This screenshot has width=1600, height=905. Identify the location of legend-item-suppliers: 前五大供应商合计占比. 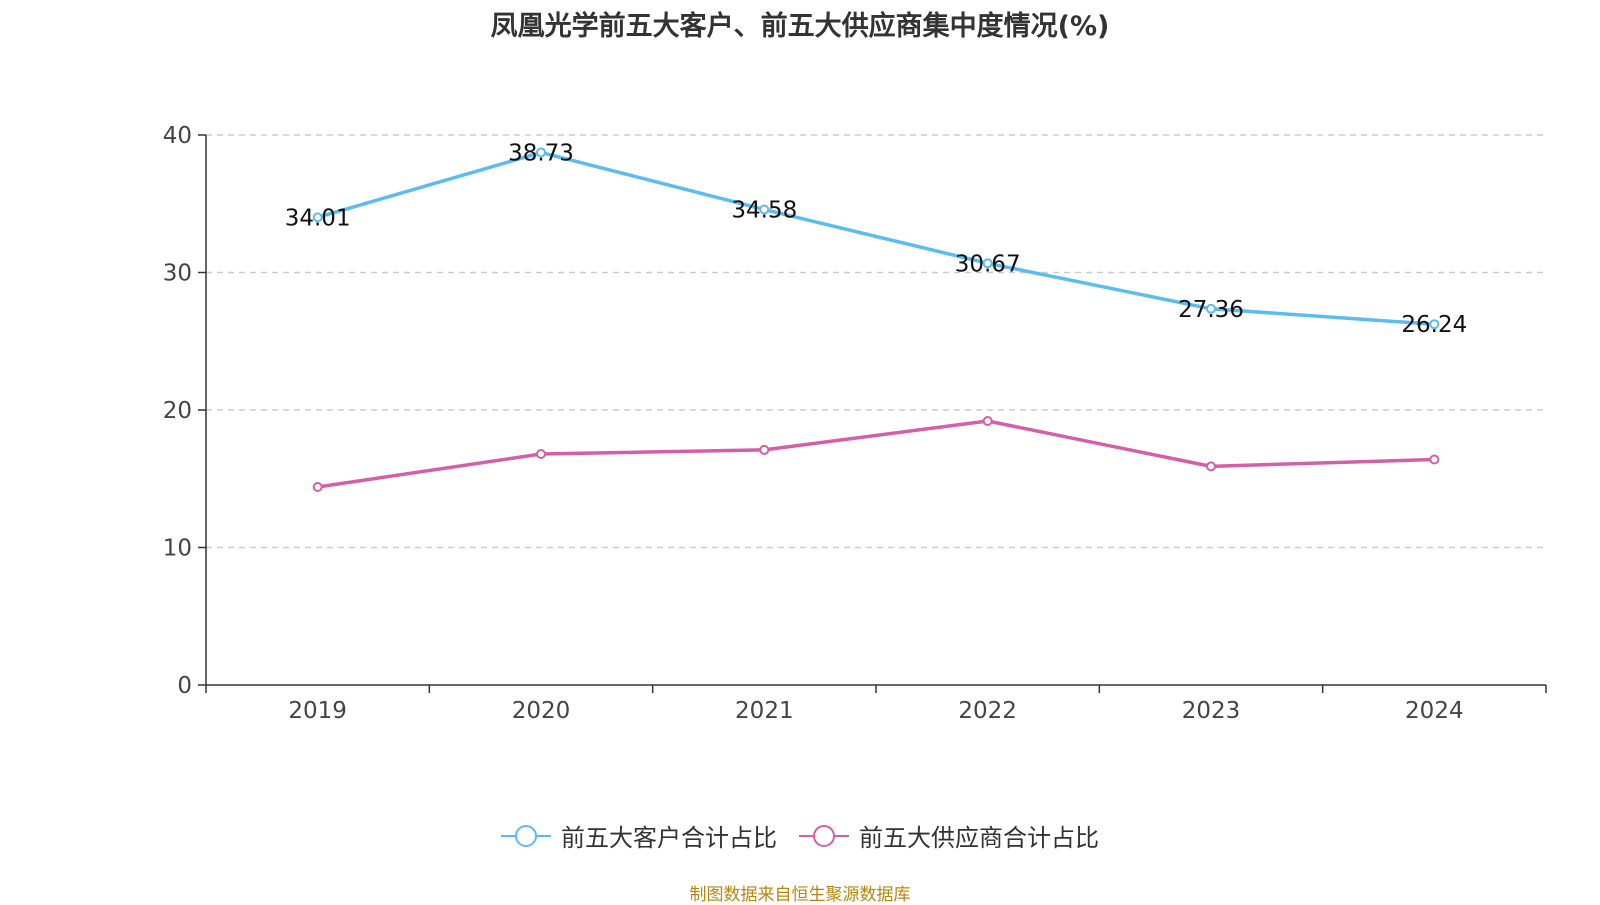
(949, 835).